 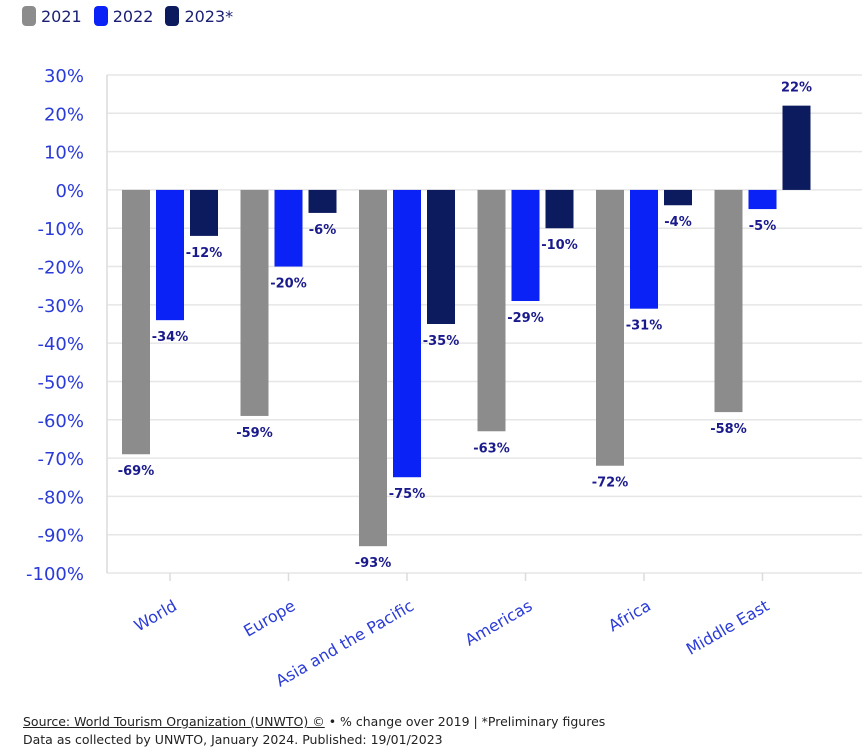 I want to click on y-tick-label: 10%, so click(x=64, y=153).